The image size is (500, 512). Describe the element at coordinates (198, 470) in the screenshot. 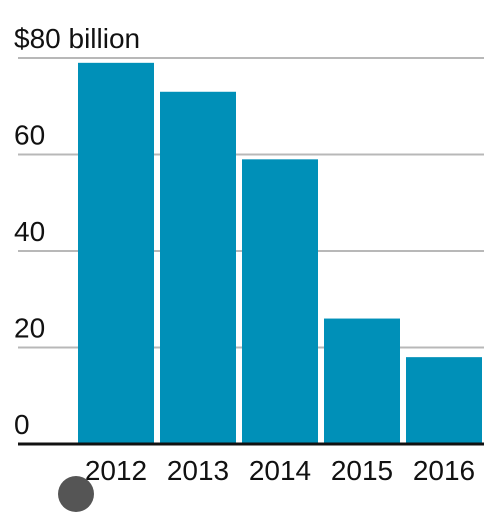

I see `x-tick-label-2013: 2013` at that location.